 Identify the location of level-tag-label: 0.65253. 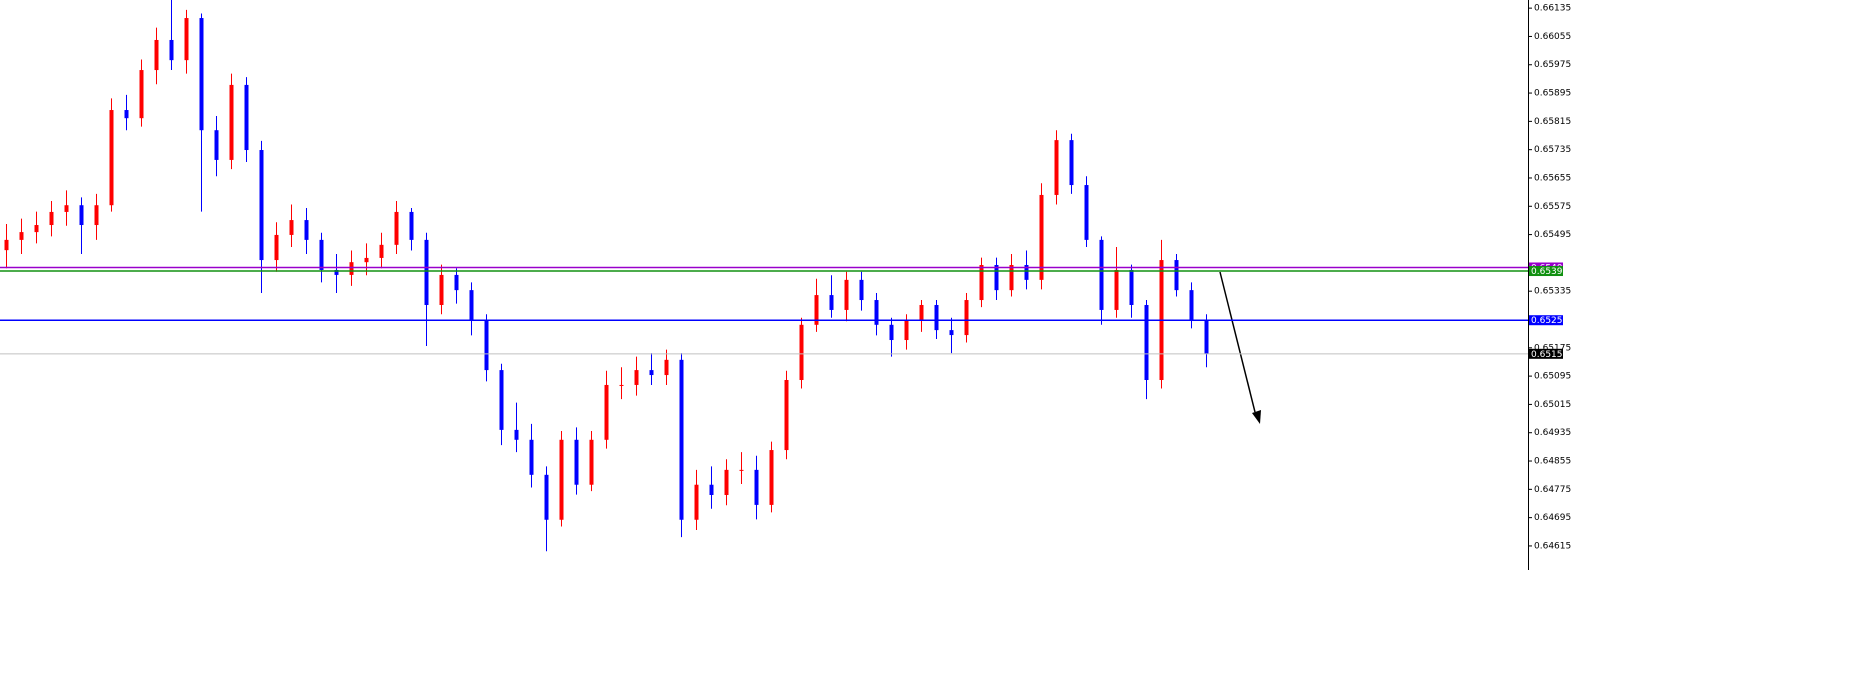
(1549, 321).